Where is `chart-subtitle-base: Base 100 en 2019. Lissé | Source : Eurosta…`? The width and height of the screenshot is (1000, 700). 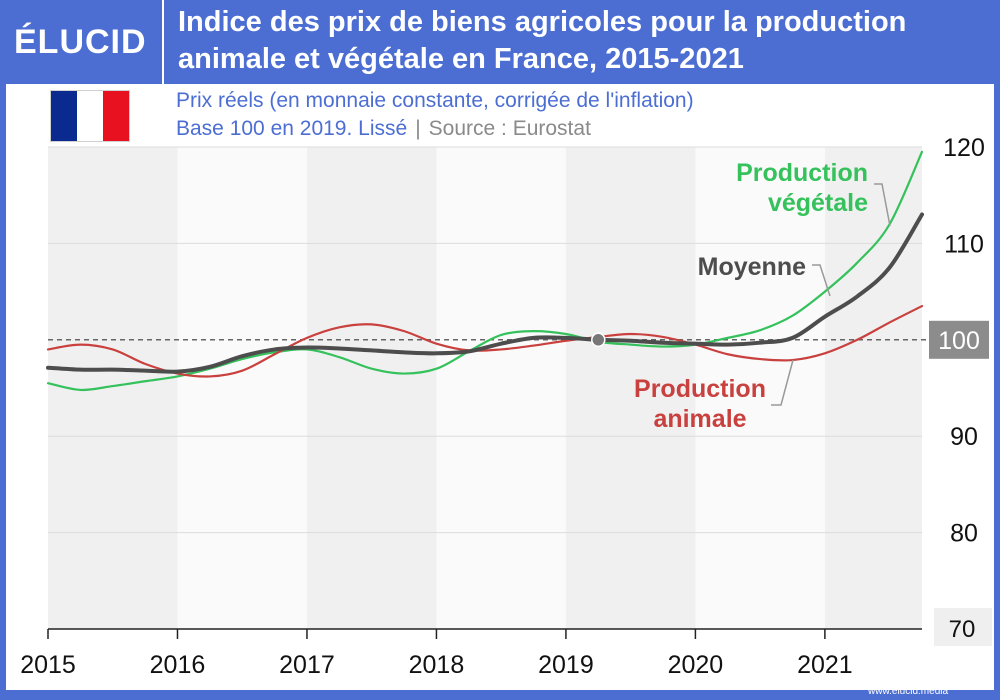 chart-subtitle-base: Base 100 en 2019. Lissé | Source : Eurosta… is located at coordinates (383, 129).